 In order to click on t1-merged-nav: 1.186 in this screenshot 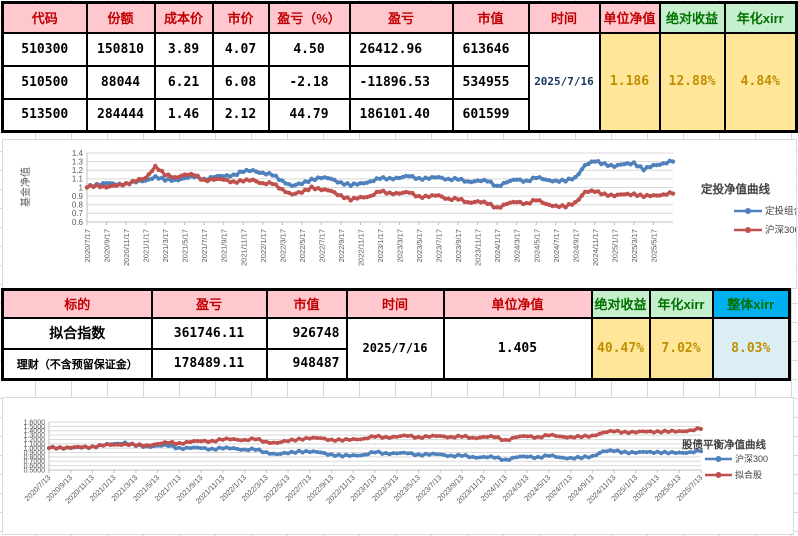, I will do `click(629, 82)`.